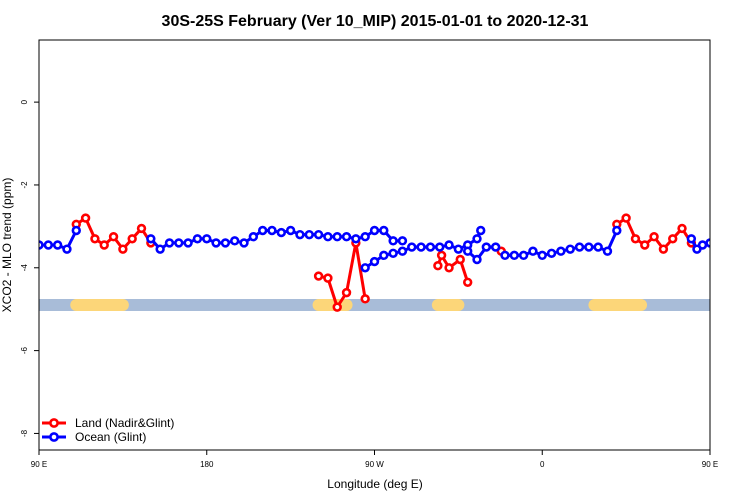 The width and height of the screenshot is (750, 500). What do you see at coordinates (24, 433) in the screenshot?
I see `y-tick-label: -8` at bounding box center [24, 433].